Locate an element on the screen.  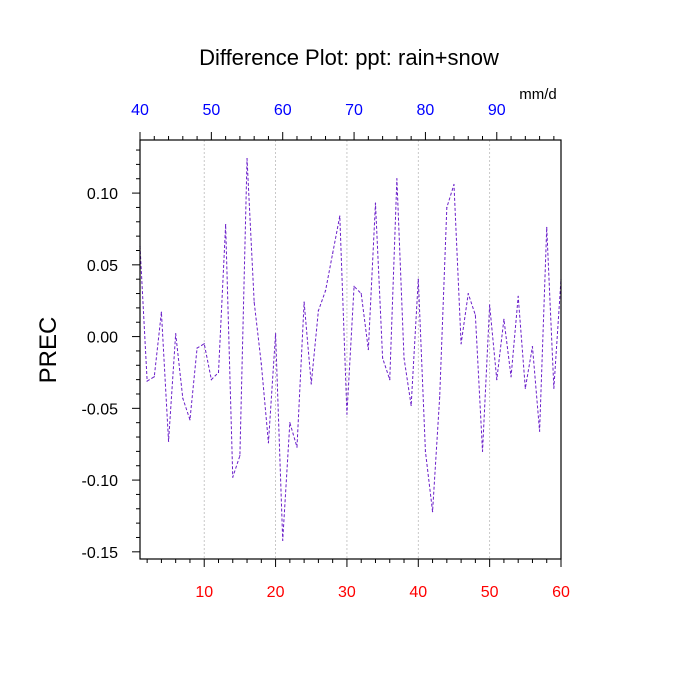
y-tick-label: 0.10 is located at coordinates (102, 194).